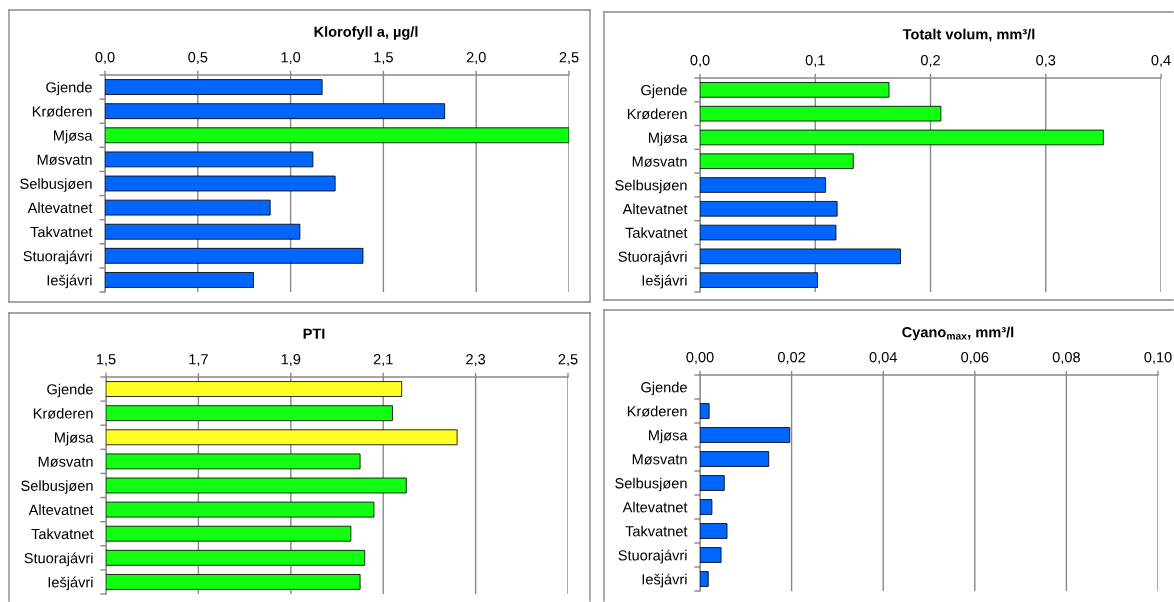 The image size is (1174, 602). What do you see at coordinates (198, 58) in the screenshot?
I see `x-tick-label: 0,5` at bounding box center [198, 58].